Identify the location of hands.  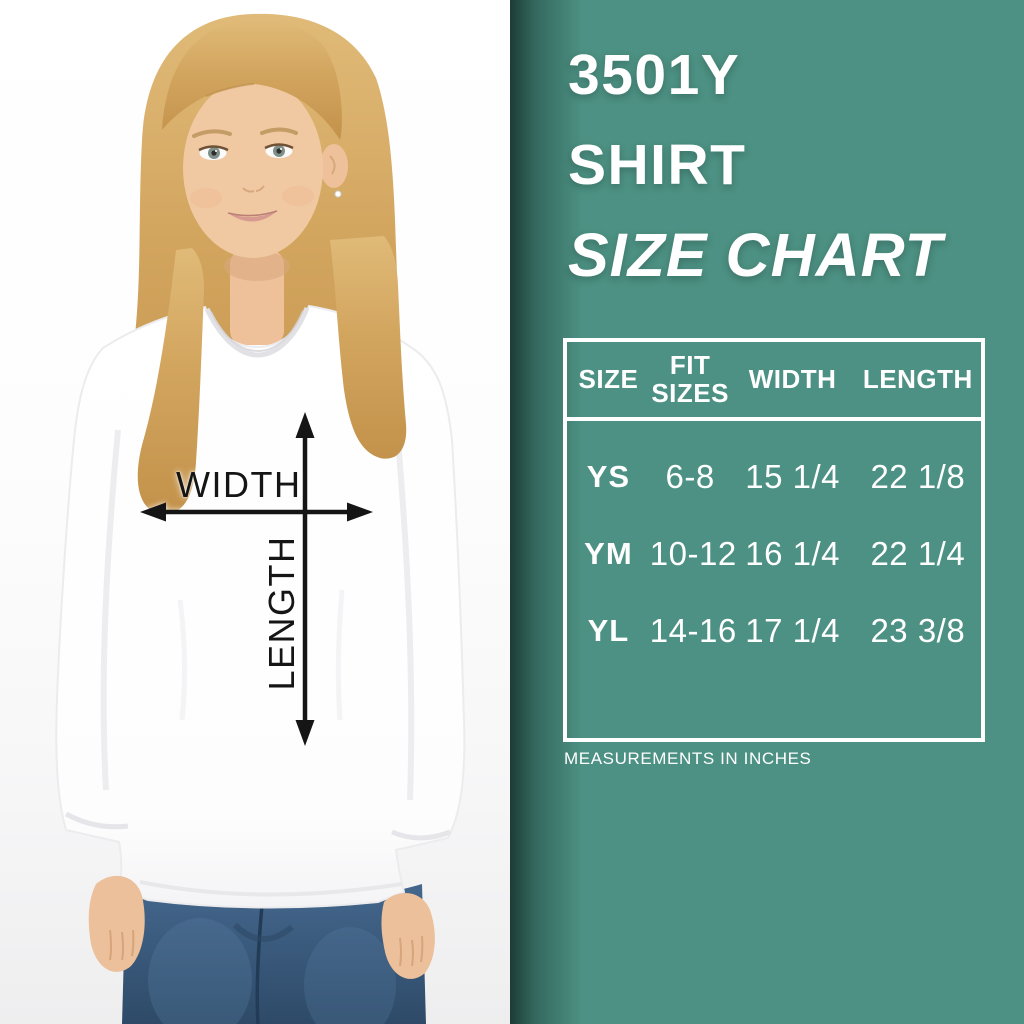
(261, 927).